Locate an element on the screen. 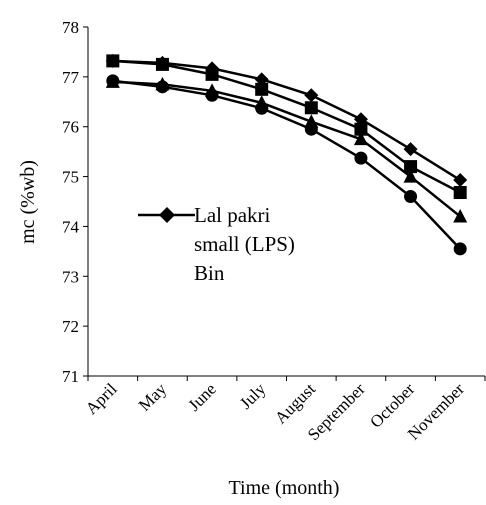  y-axis-title: mc (%wb) is located at coordinates (28, 202).